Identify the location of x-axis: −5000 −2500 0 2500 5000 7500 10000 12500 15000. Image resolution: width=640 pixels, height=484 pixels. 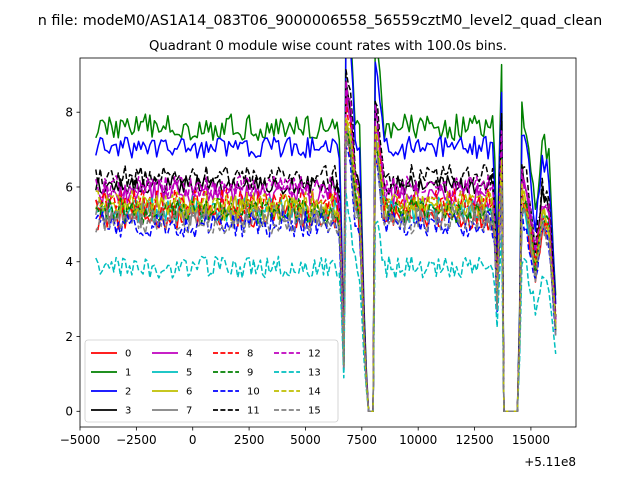
(305, 437).